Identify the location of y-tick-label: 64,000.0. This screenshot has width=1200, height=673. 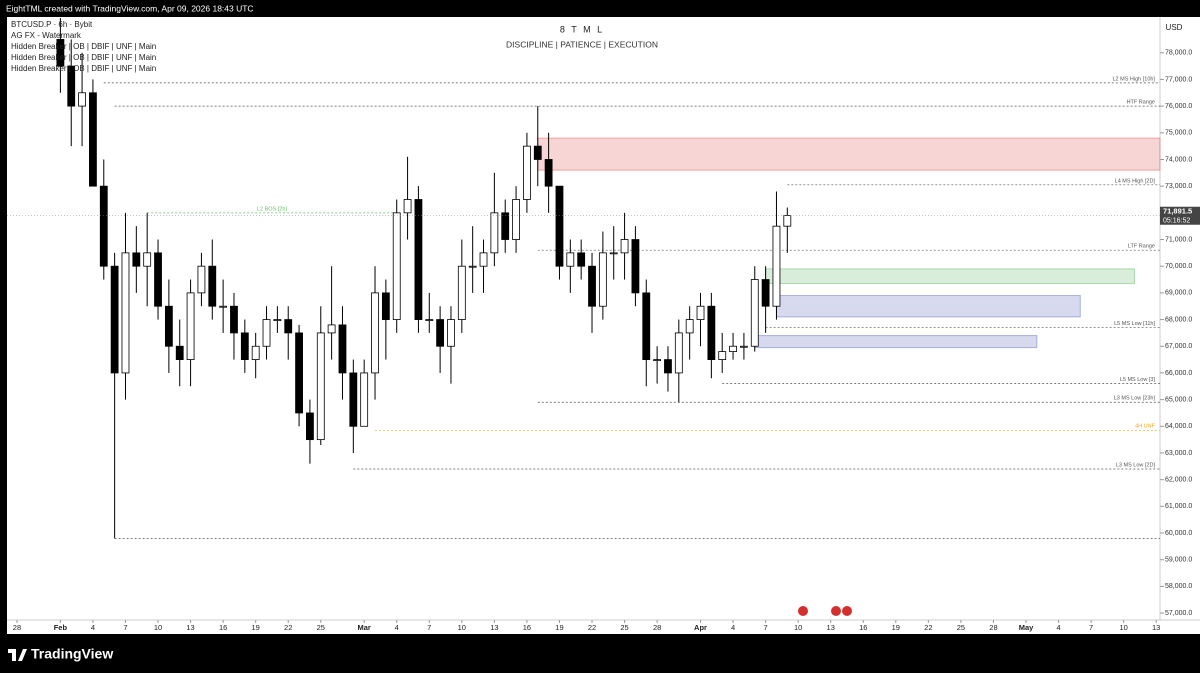
(1178, 426).